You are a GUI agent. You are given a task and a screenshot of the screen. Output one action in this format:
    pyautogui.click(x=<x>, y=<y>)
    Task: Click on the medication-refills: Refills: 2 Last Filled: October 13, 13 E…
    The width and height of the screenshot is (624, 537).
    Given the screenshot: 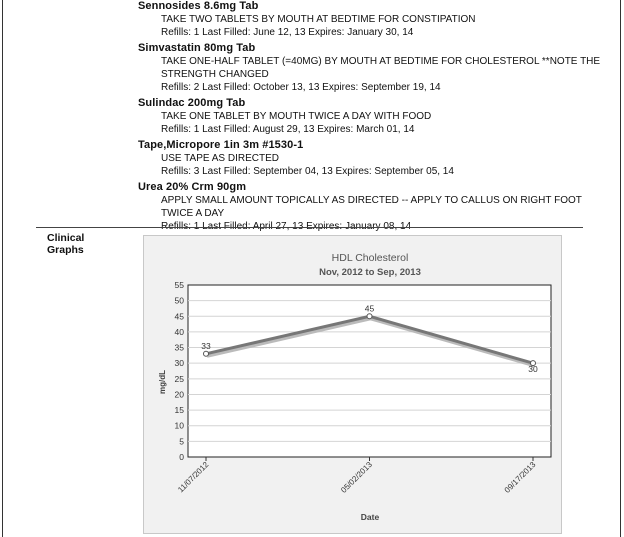 What is the action you would take?
    pyautogui.click(x=301, y=87)
    